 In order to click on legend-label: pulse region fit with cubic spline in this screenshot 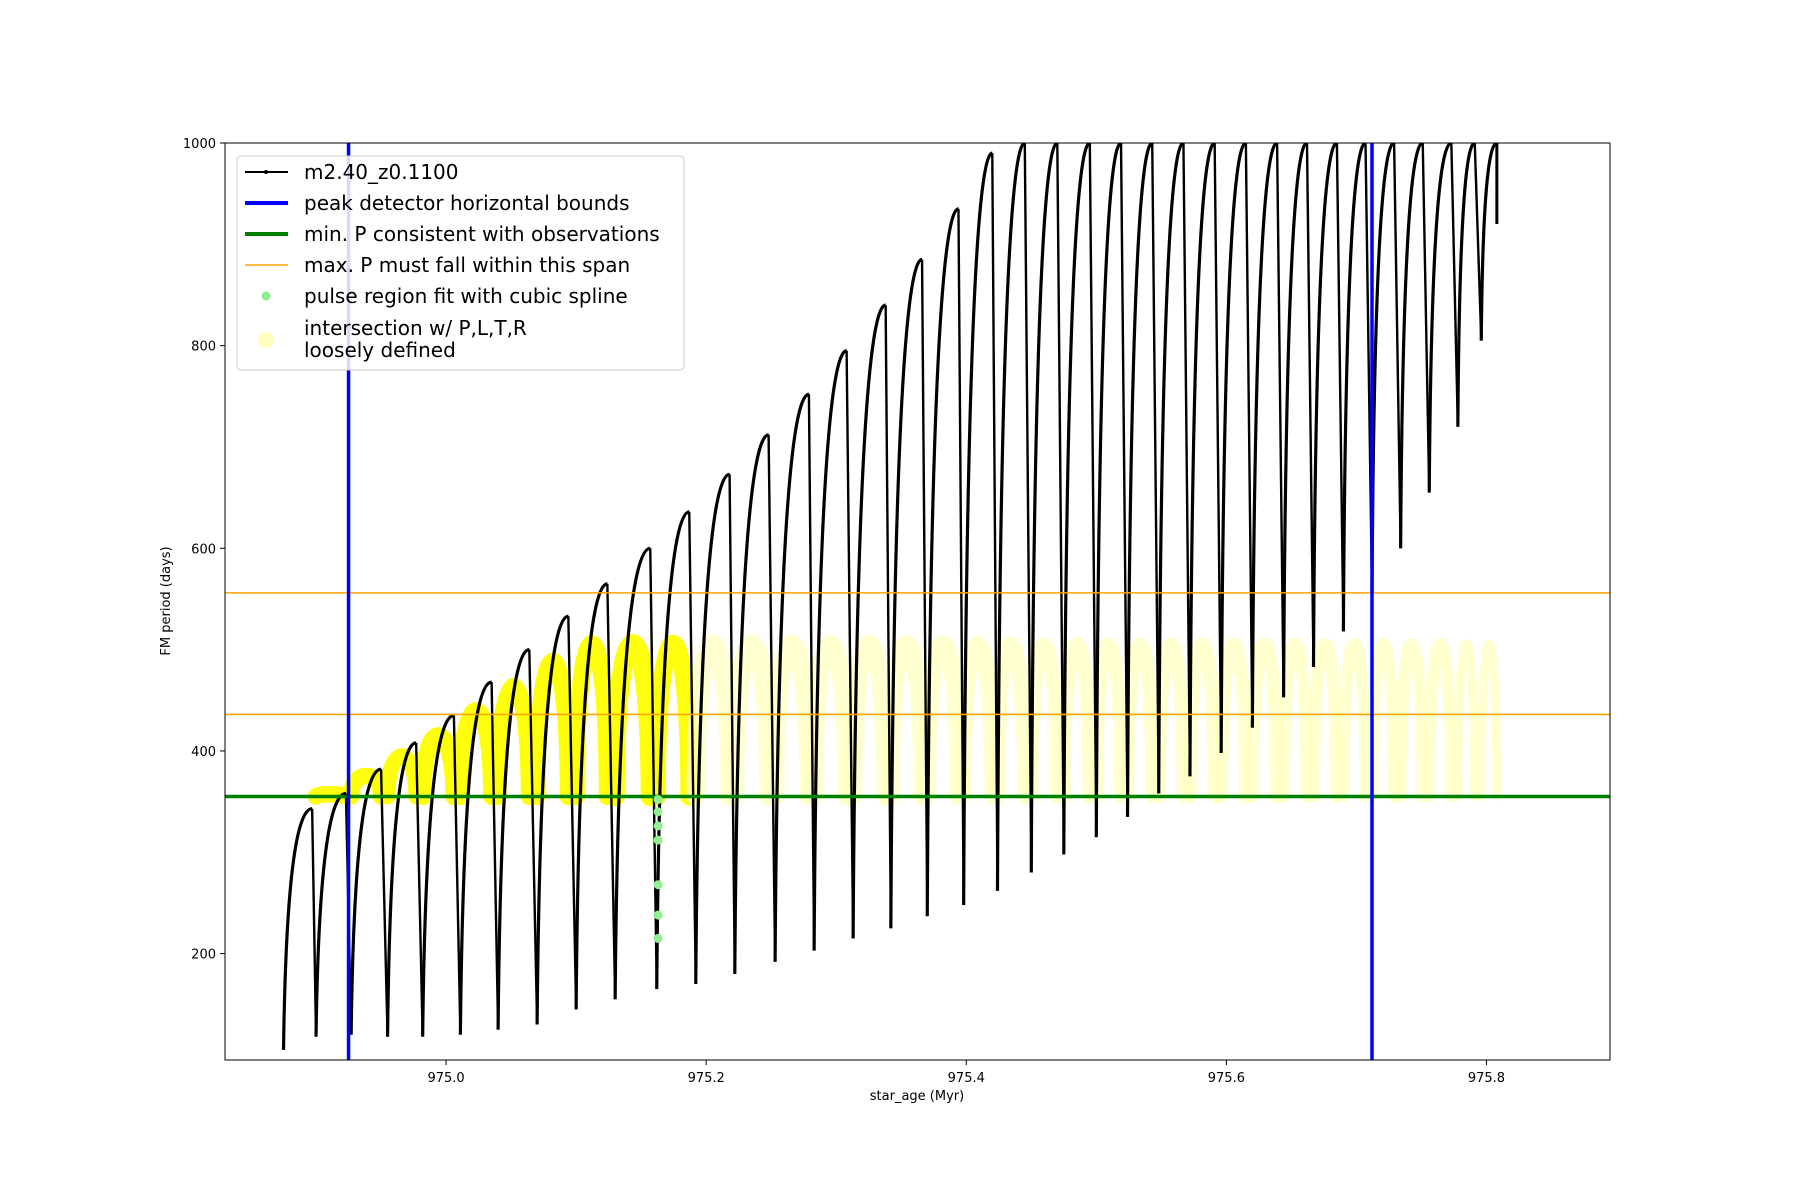, I will do `click(466, 296)`.